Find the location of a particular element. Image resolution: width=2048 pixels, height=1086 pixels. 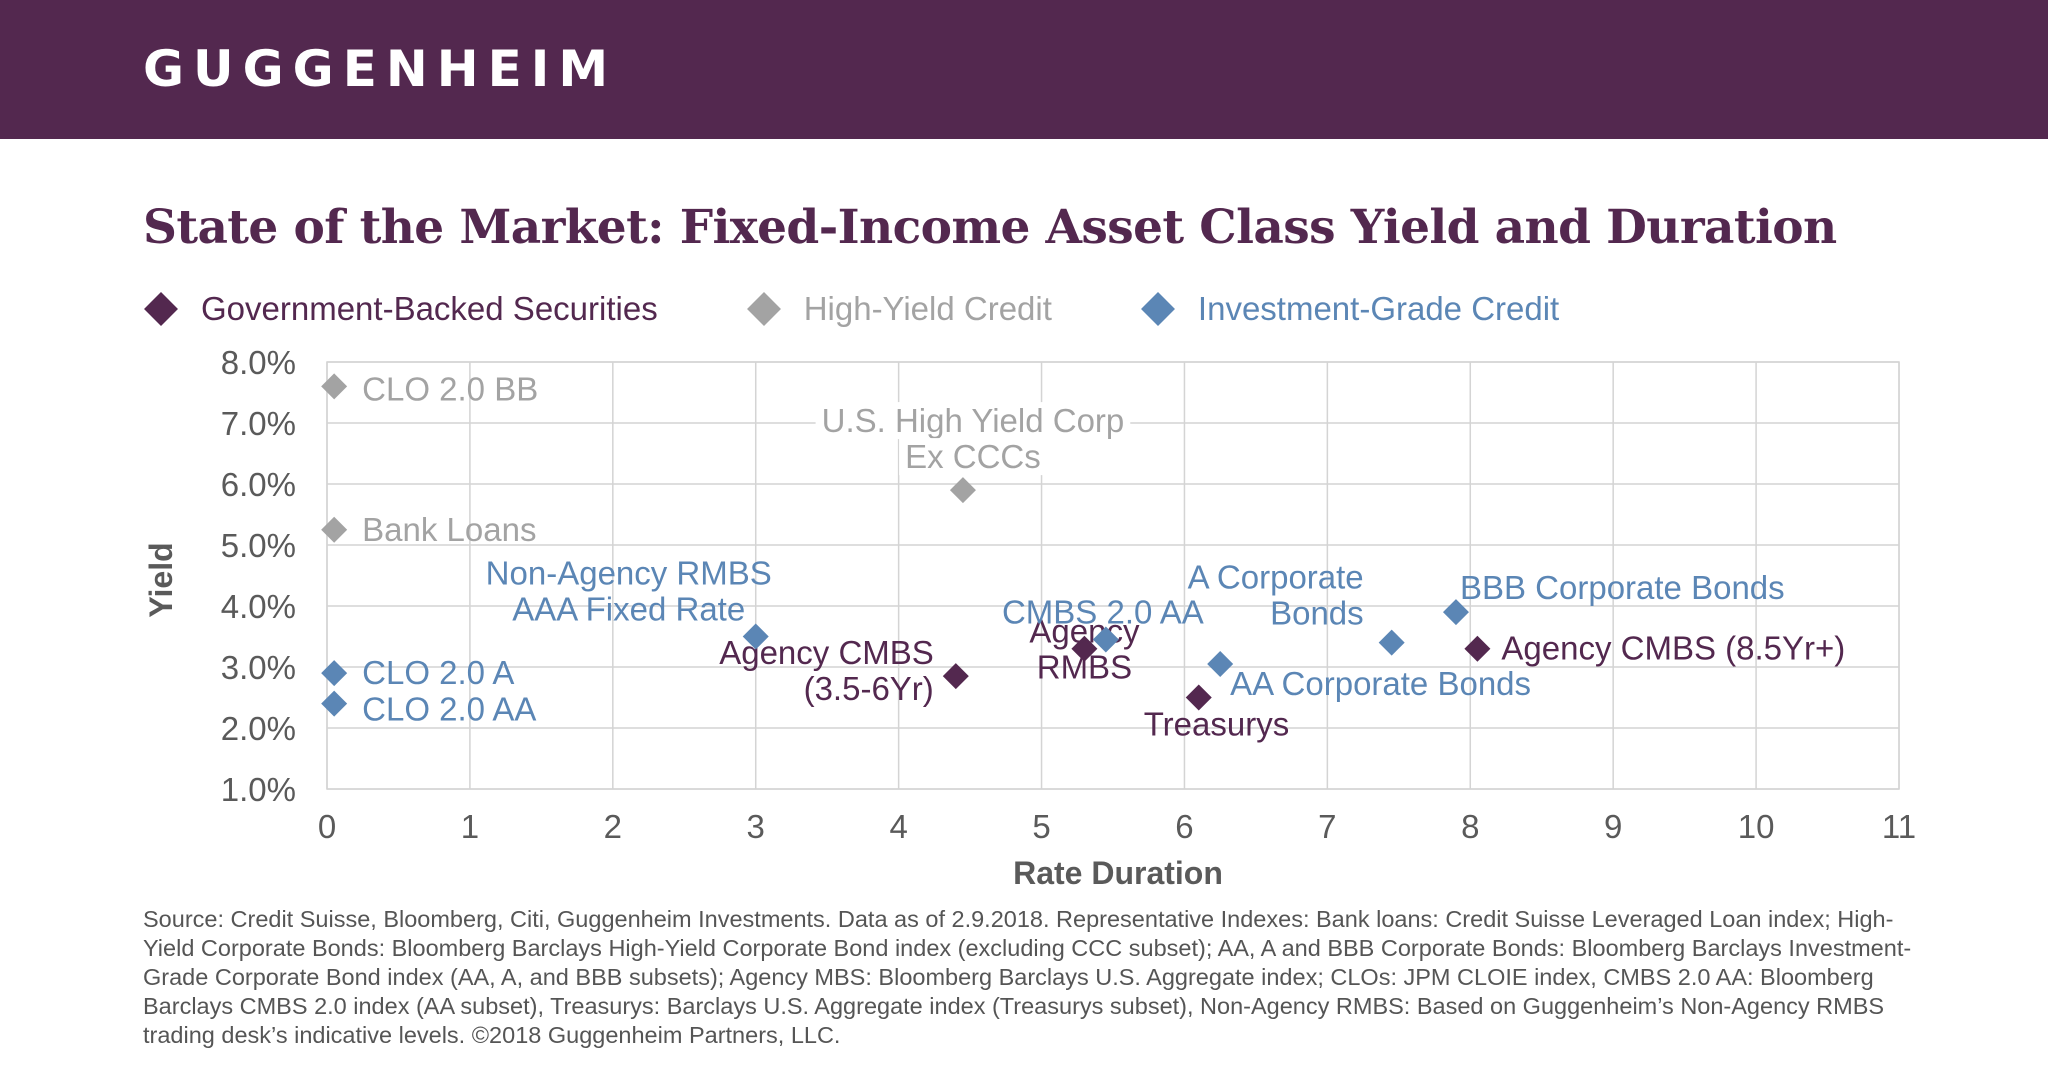

legend-item-government: Government-Backed Securities is located at coordinates (400, 309).